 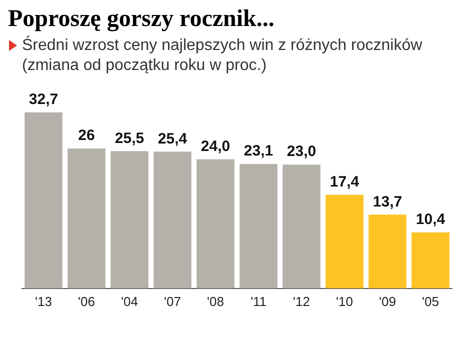 What do you see at coordinates (222, 55) in the screenshot?
I see `chart-subtitle: Średni wzrost ceny najlepszych win z różnych roczników (zmiana od początku roku w proc.)` at bounding box center [222, 55].